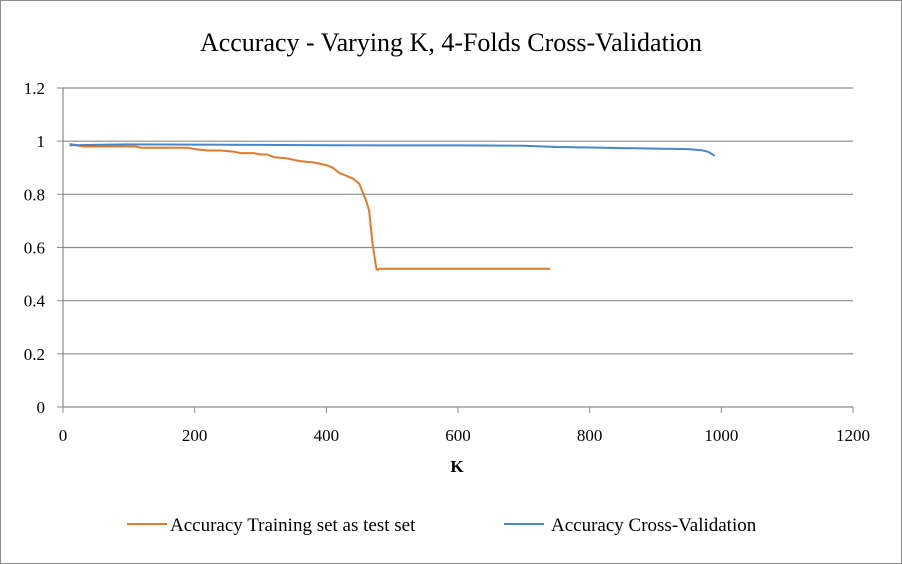  Describe the element at coordinates (34, 354) in the screenshot. I see `y-tick-label: 0.2` at that location.